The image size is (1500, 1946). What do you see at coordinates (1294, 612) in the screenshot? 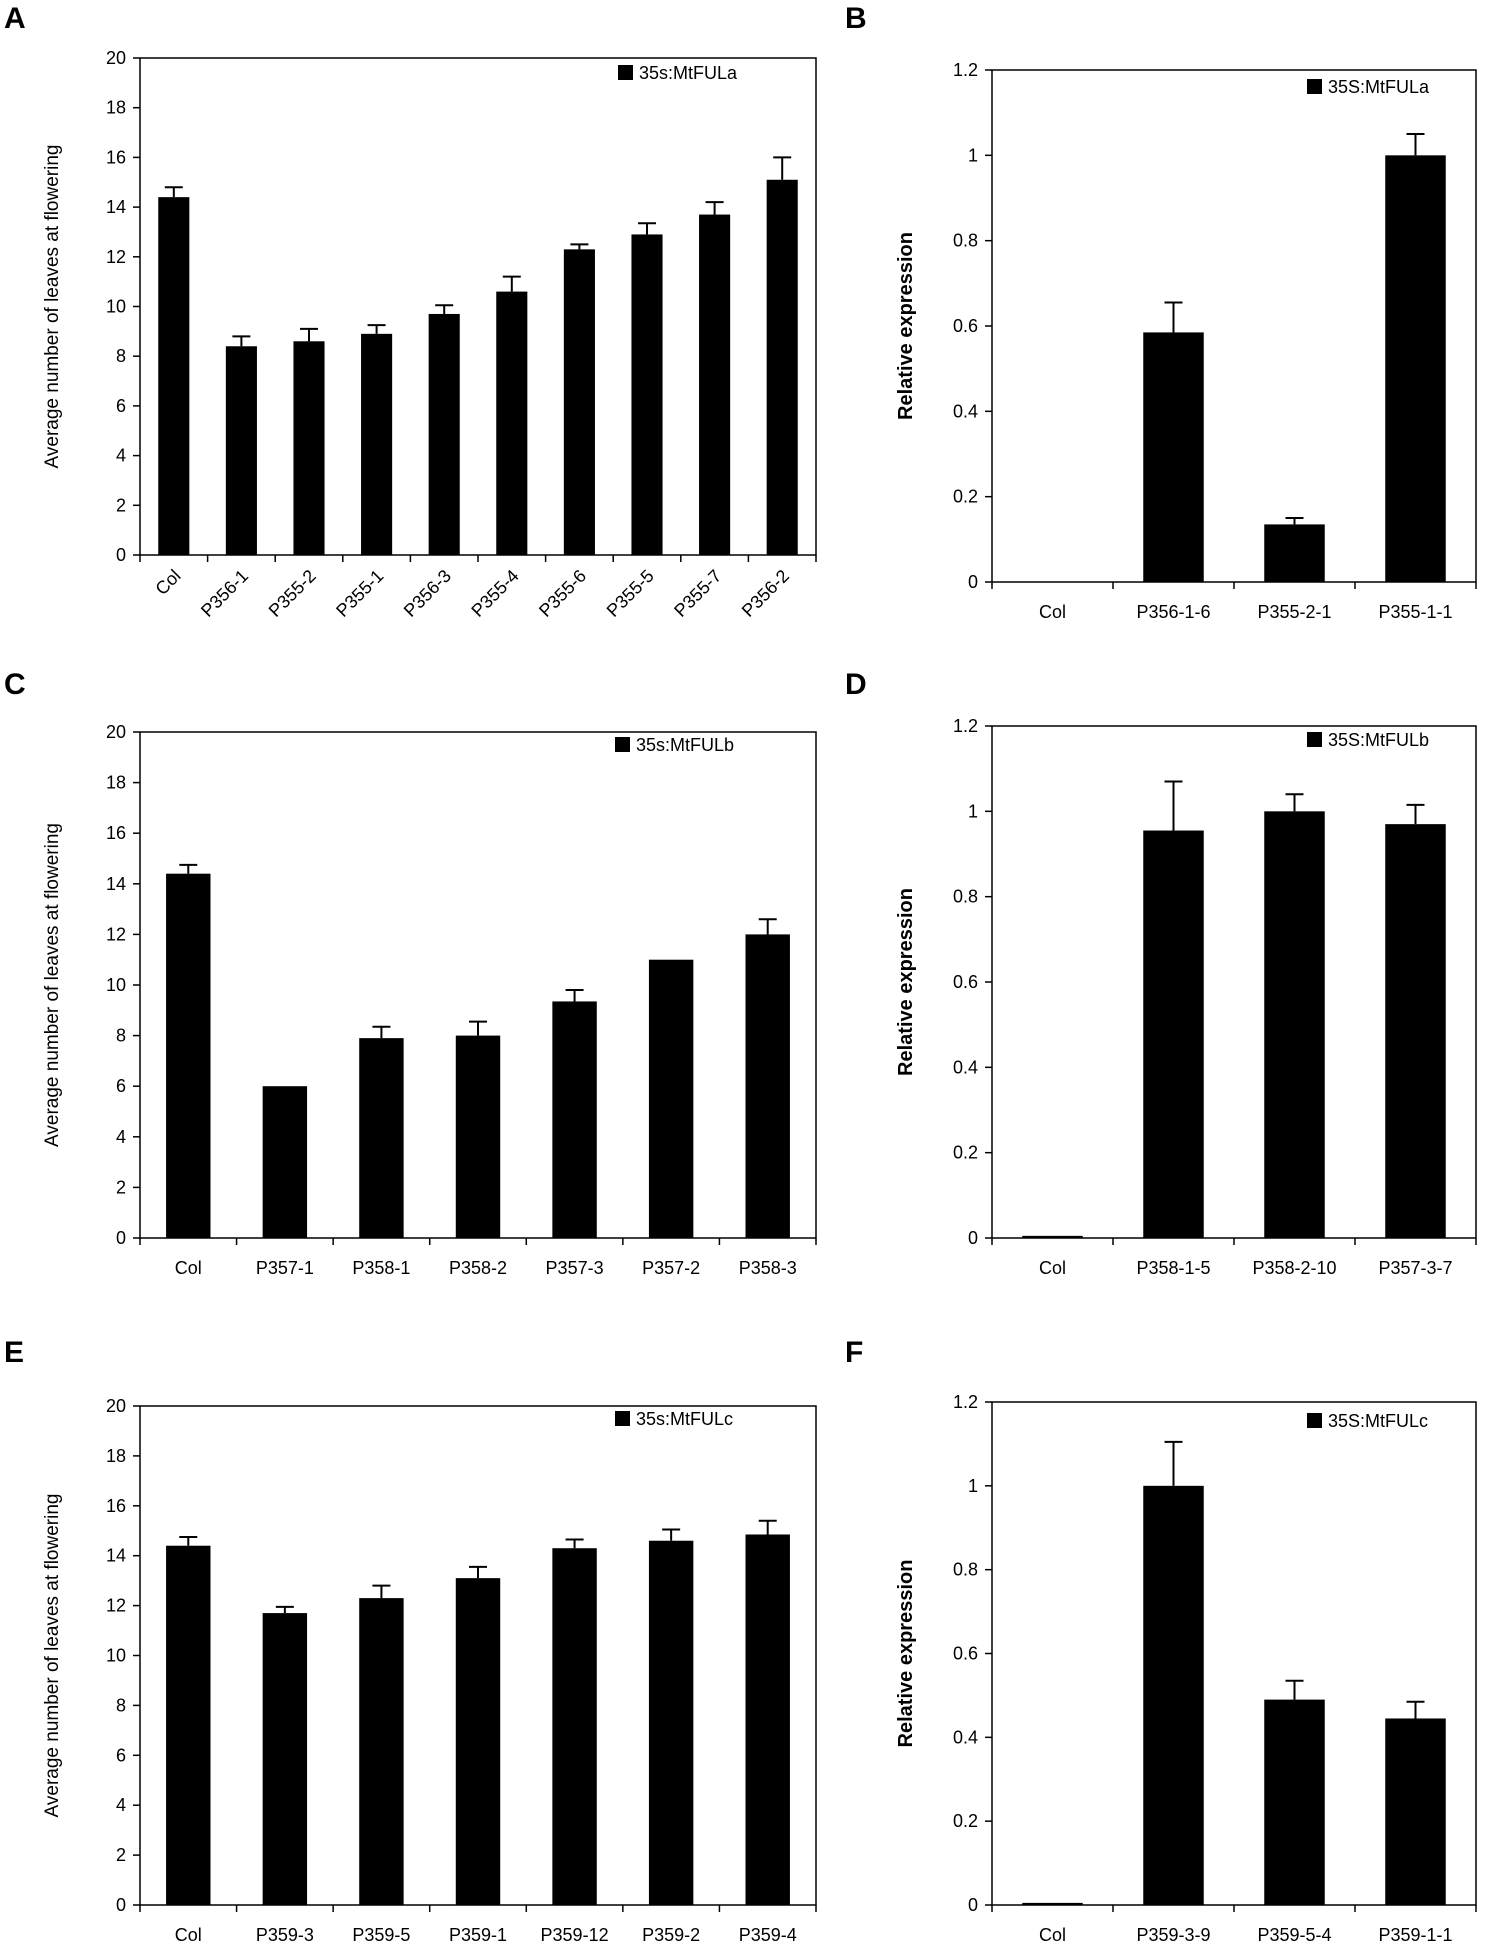
I see `x-tick-label: P355-2-1` at bounding box center [1294, 612].